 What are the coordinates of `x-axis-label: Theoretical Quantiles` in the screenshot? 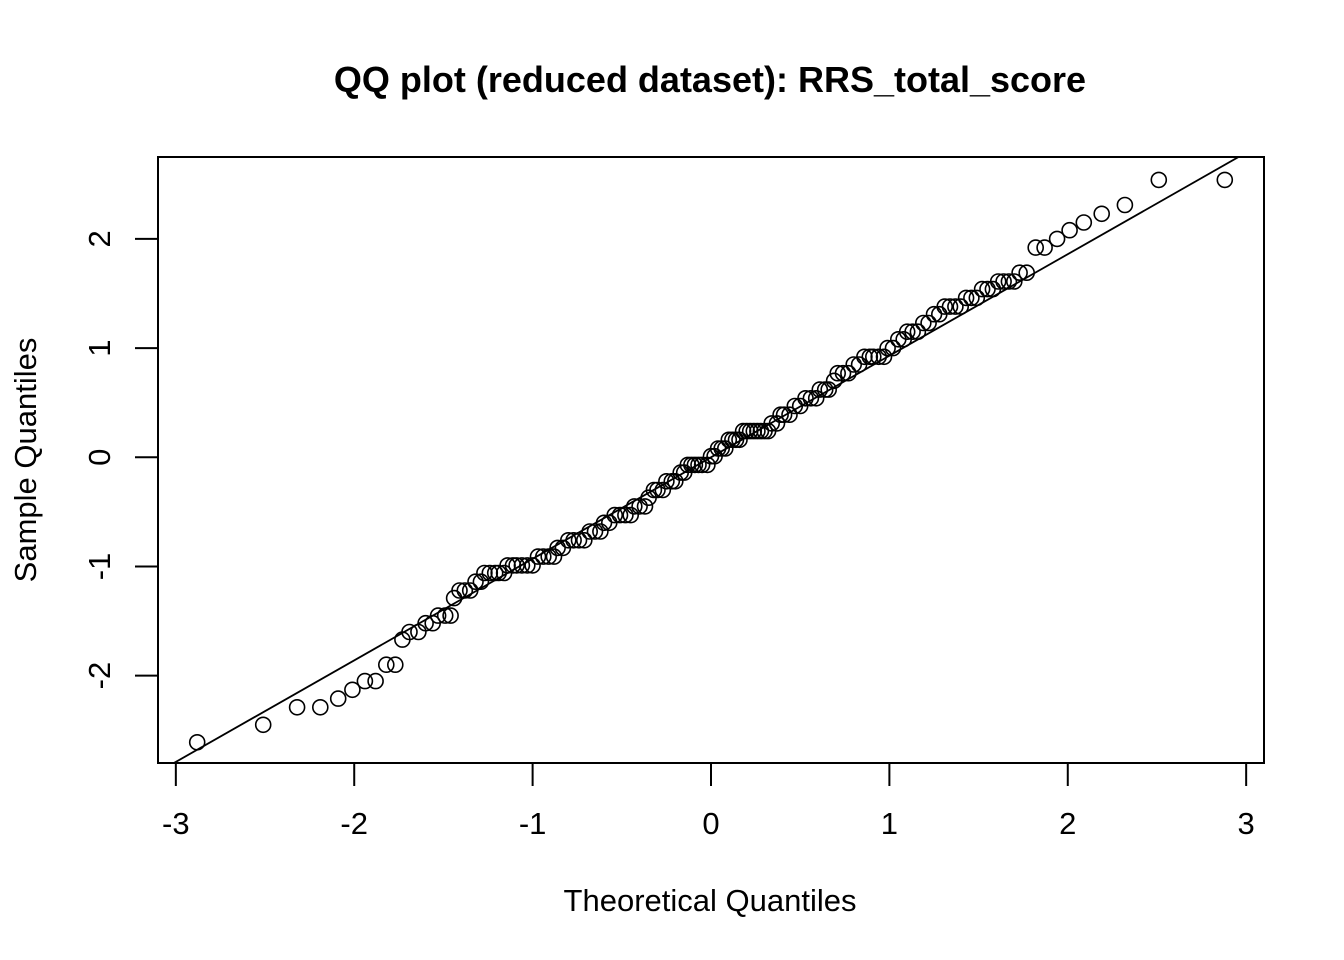 It's located at (710, 900).